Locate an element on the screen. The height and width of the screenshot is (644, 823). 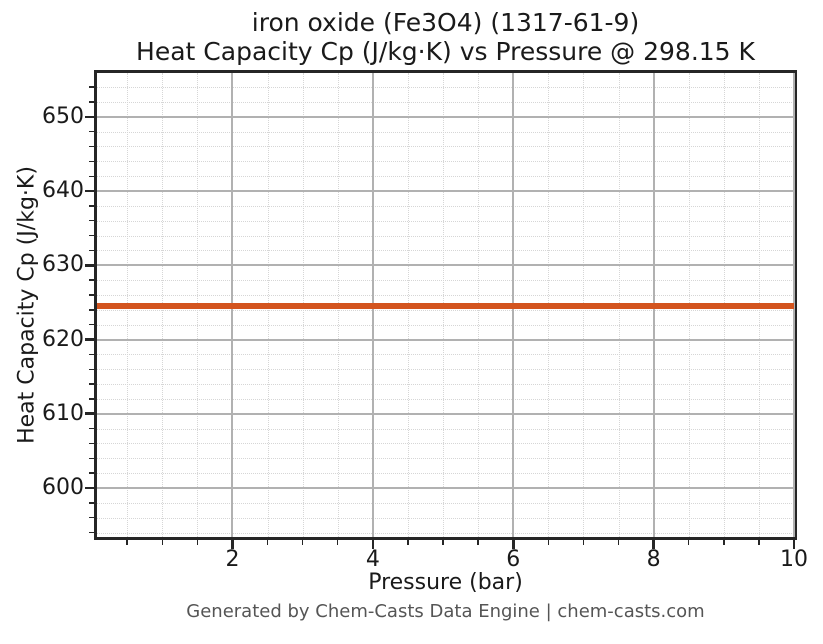
x-tick-label: 6 is located at coordinates (513, 559).